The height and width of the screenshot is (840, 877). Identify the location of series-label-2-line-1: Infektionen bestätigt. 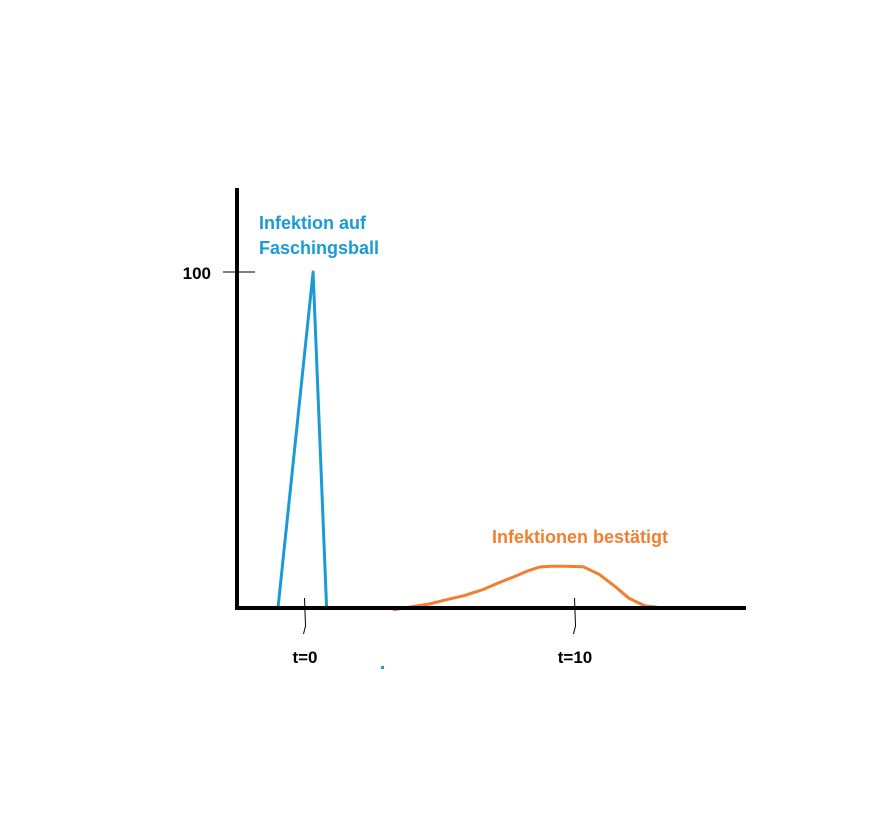
(580, 537).